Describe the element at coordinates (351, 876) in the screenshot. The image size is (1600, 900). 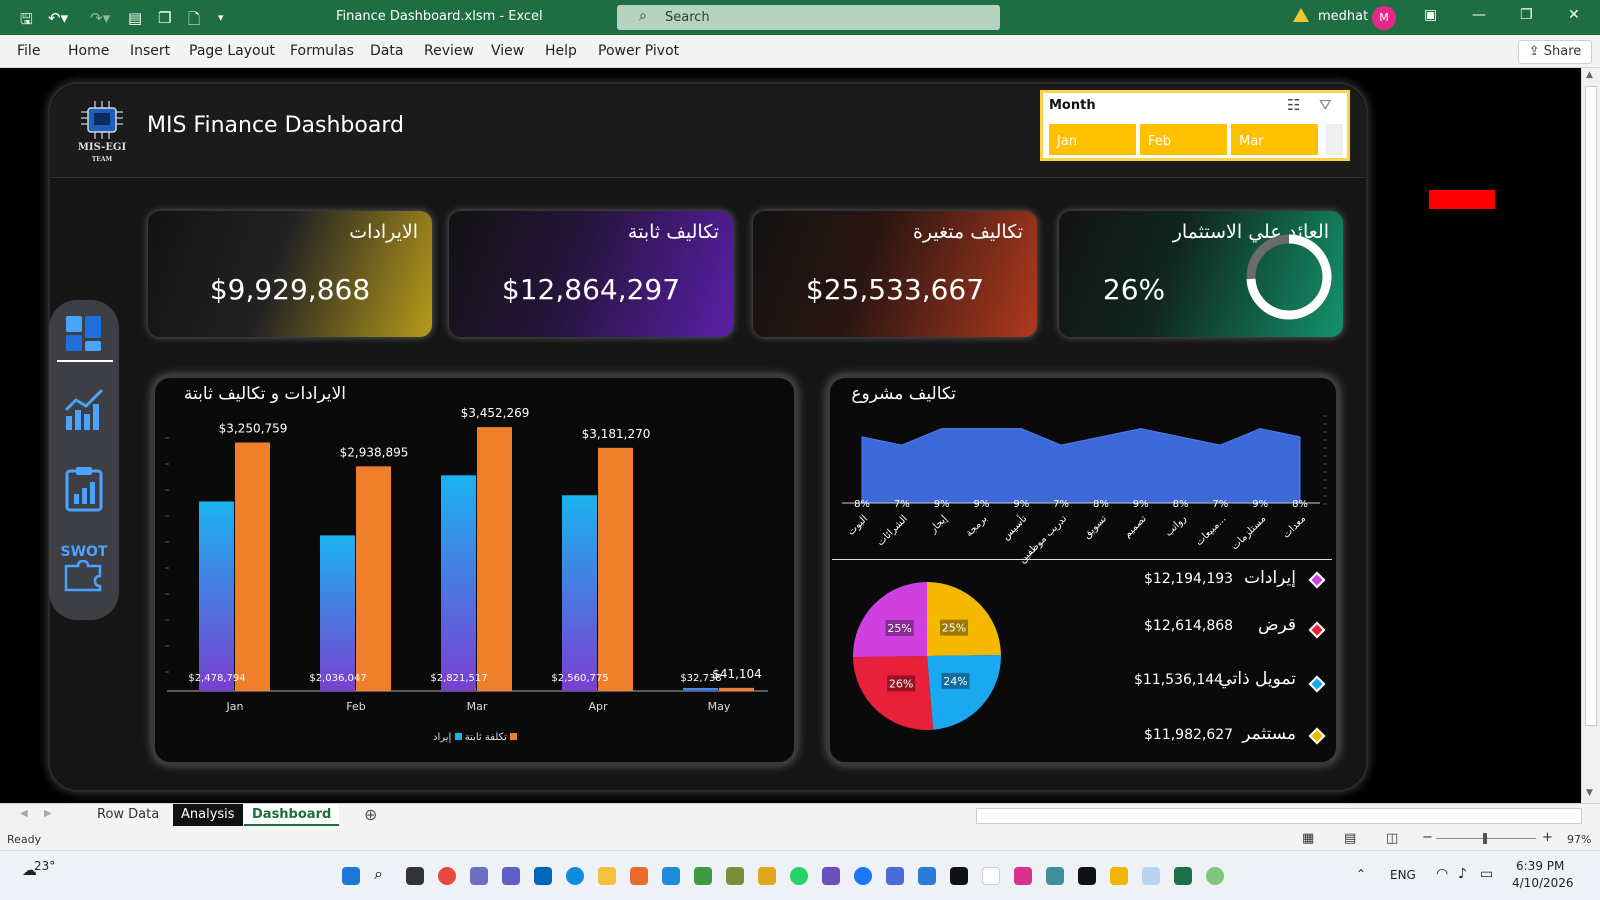
I see `start-icon` at that location.